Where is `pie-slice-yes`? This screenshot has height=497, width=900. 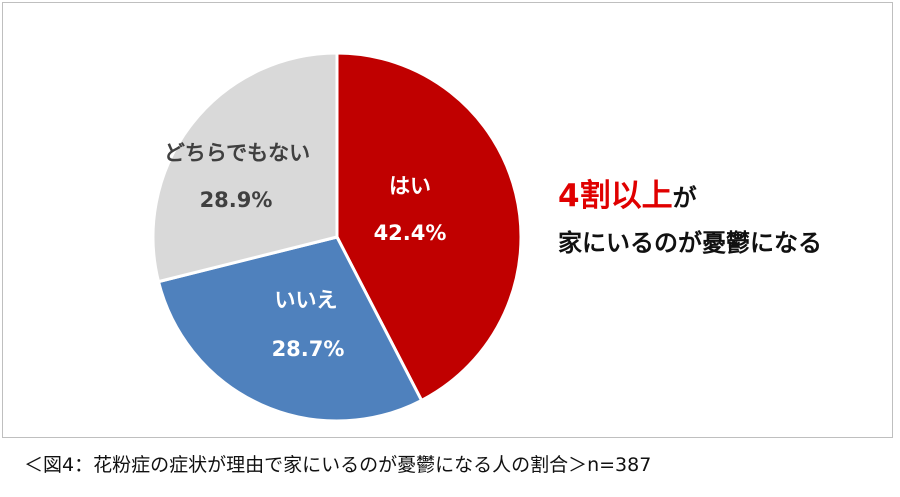
pie-slice-yes is located at coordinates (429, 226).